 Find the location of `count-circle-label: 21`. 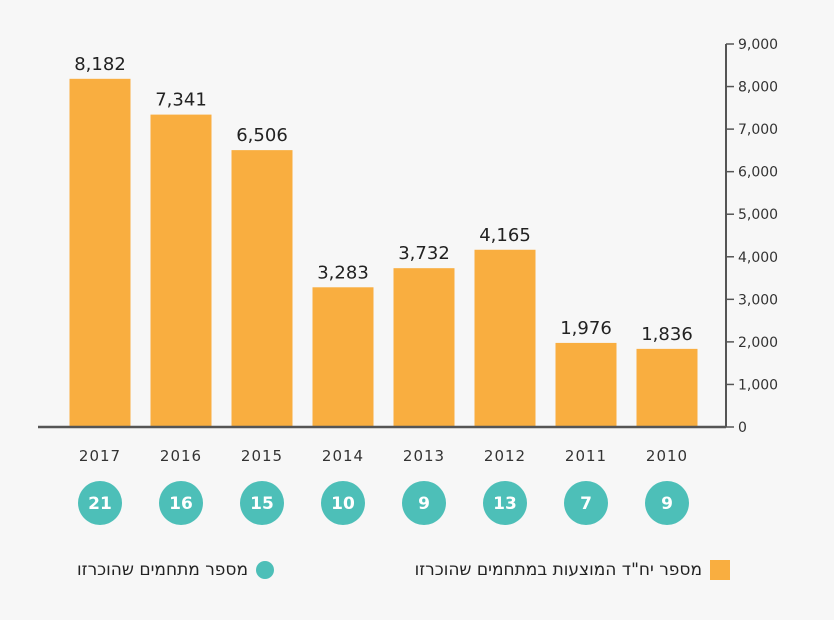

count-circle-label: 21 is located at coordinates (100, 504).